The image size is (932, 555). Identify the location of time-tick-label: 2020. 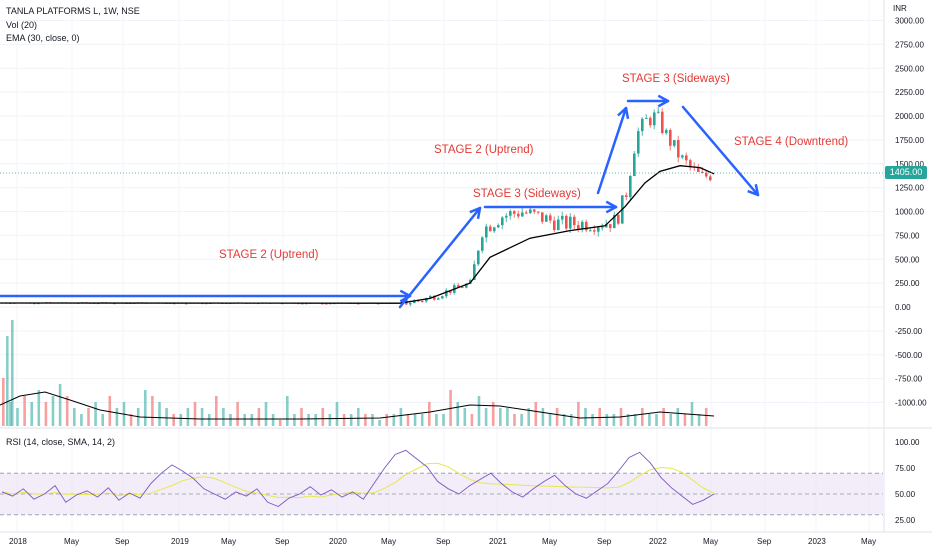
(338, 541).